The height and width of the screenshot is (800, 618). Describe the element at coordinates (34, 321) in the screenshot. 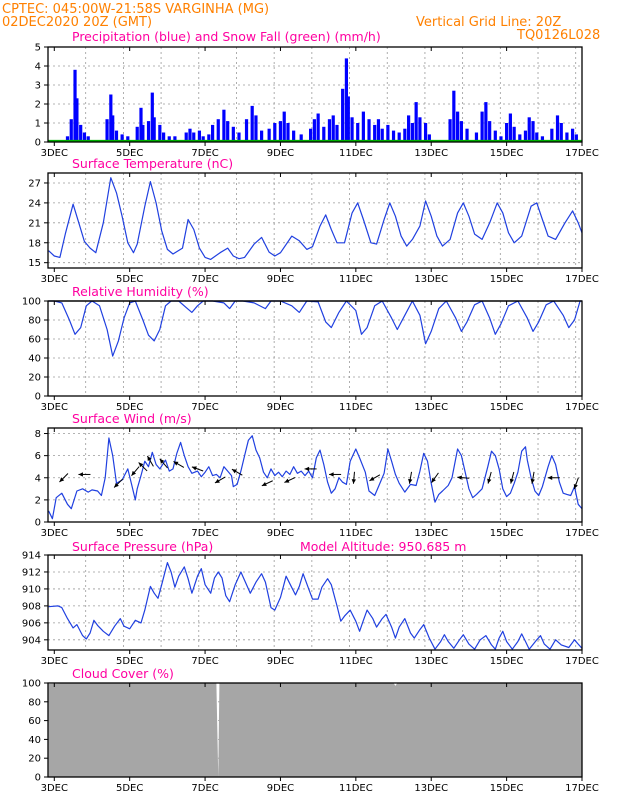

I see `humidity-y-tick-label: 80` at that location.